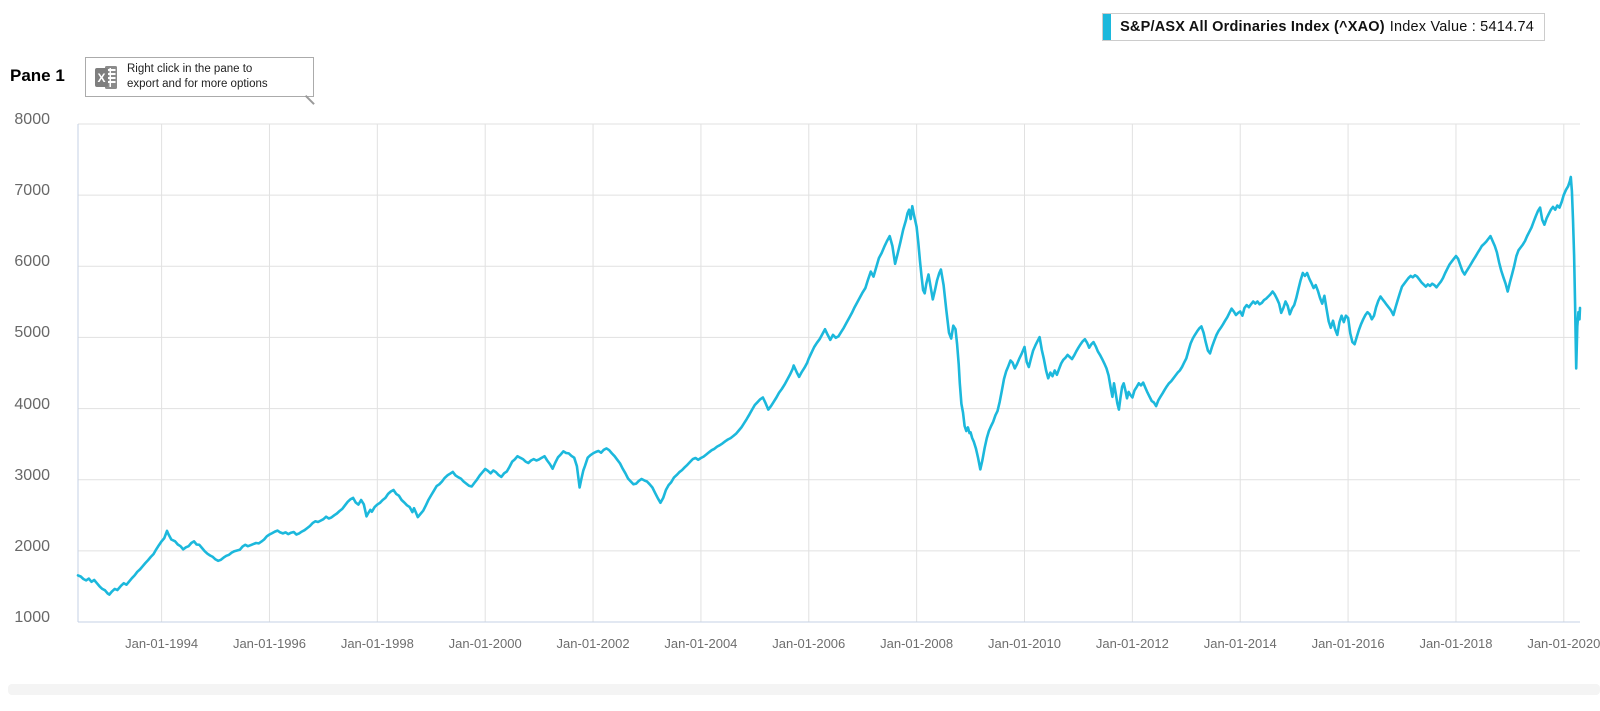 Image resolution: width=1600 pixels, height=711 pixels. I want to click on x-axis-tick-label: Jan-01-2014, so click(1240, 643).